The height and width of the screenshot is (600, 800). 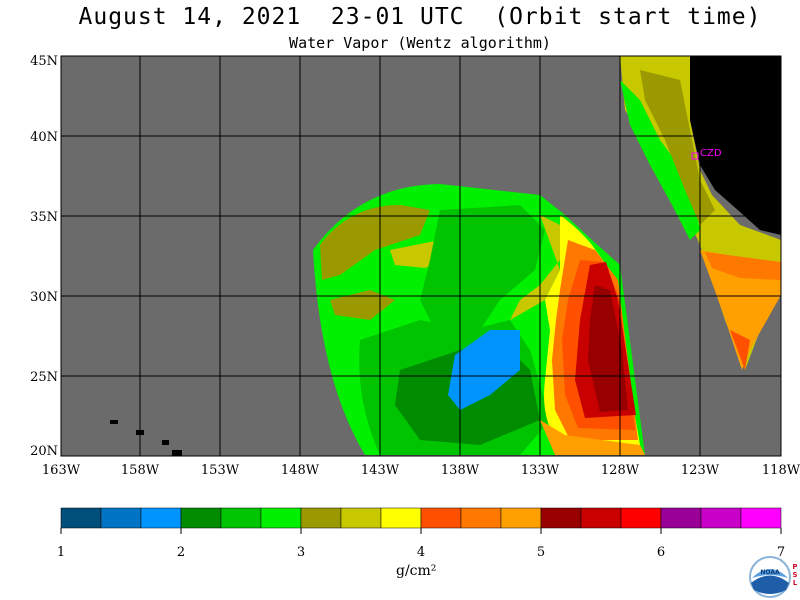 I want to click on colorbar-tick-label: 2, so click(x=181, y=552).